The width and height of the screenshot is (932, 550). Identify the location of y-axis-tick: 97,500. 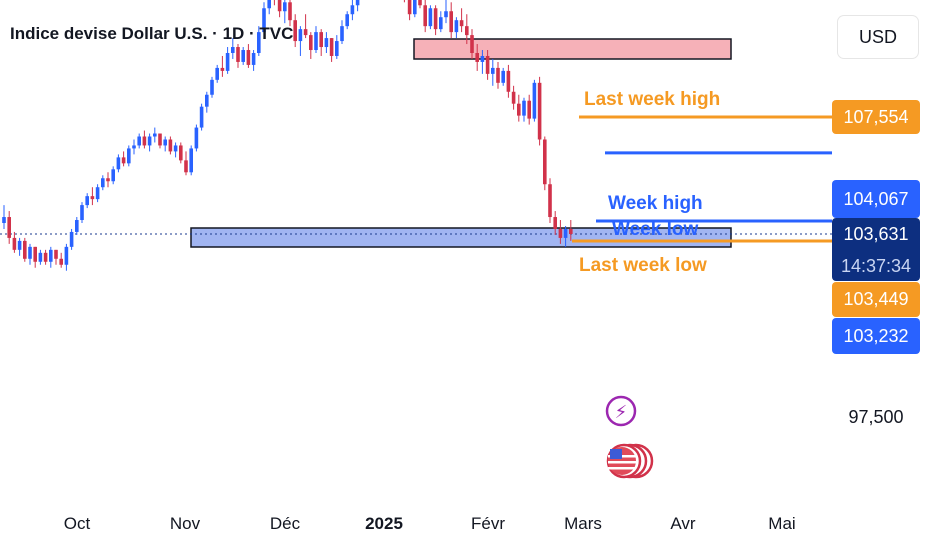
(876, 416).